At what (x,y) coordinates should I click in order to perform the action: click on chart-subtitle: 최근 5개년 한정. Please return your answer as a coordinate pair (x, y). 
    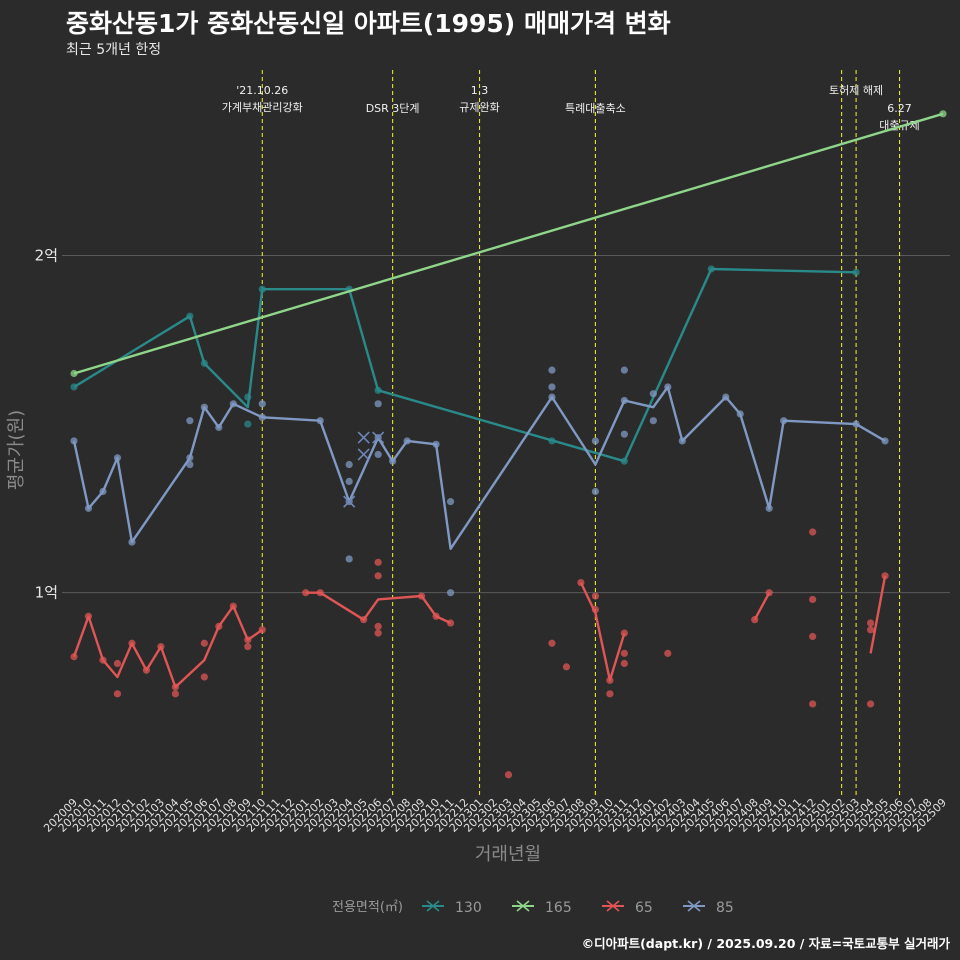
    Looking at the image, I should click on (114, 50).